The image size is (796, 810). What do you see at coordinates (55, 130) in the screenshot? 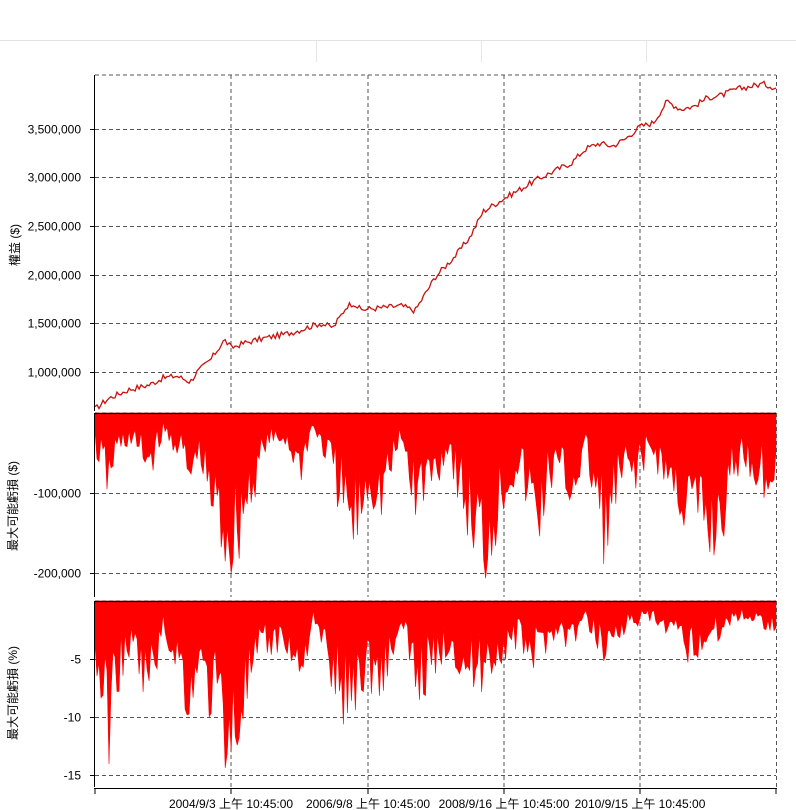
I see `y-tick-label: 3,500,000` at bounding box center [55, 130].